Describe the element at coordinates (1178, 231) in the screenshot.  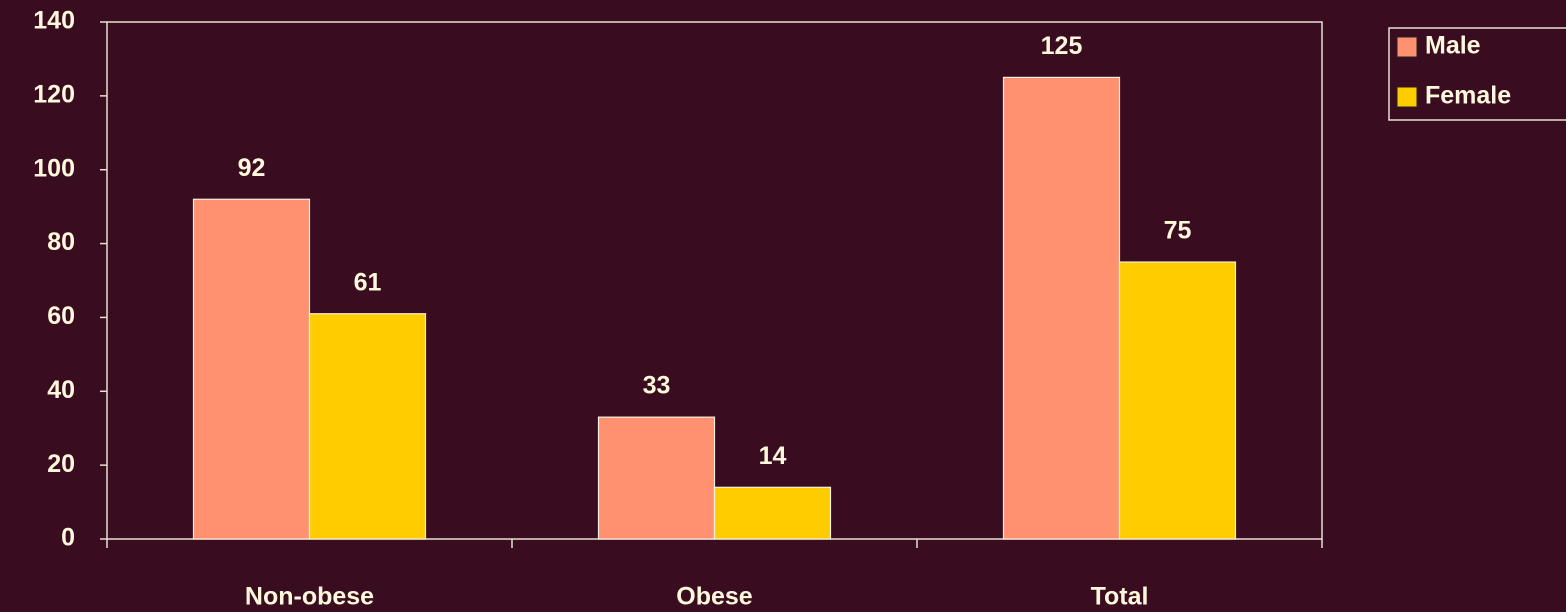
I see `data-label: 75` at that location.